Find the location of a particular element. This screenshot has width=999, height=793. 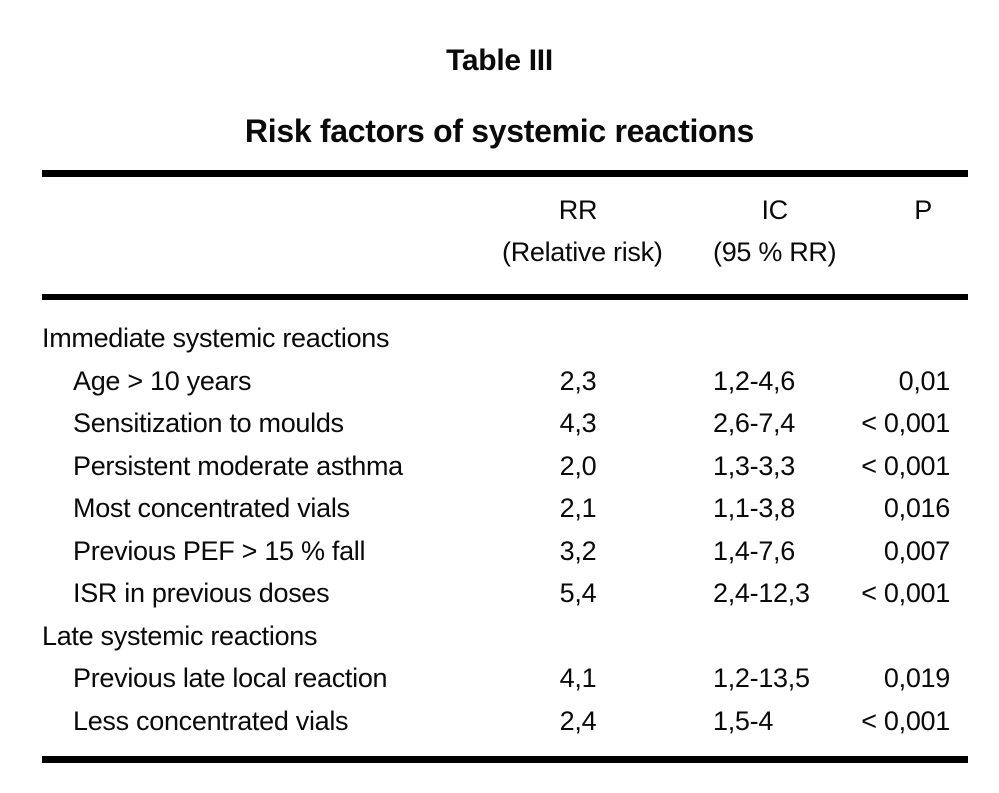

row-p-value: 0,007 is located at coordinates (916, 550).